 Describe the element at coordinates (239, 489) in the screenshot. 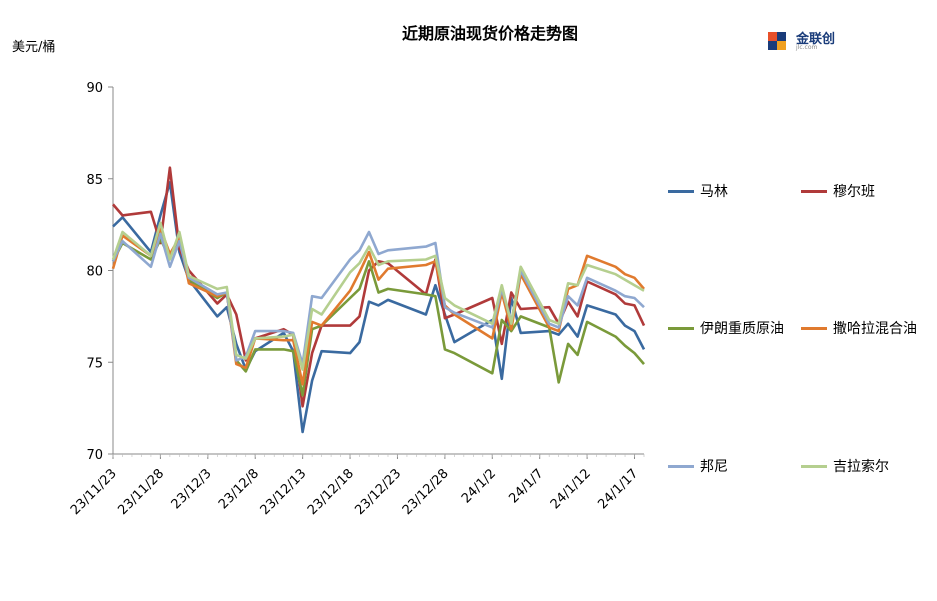

I see `x-tick-label: 23/12/8` at that location.